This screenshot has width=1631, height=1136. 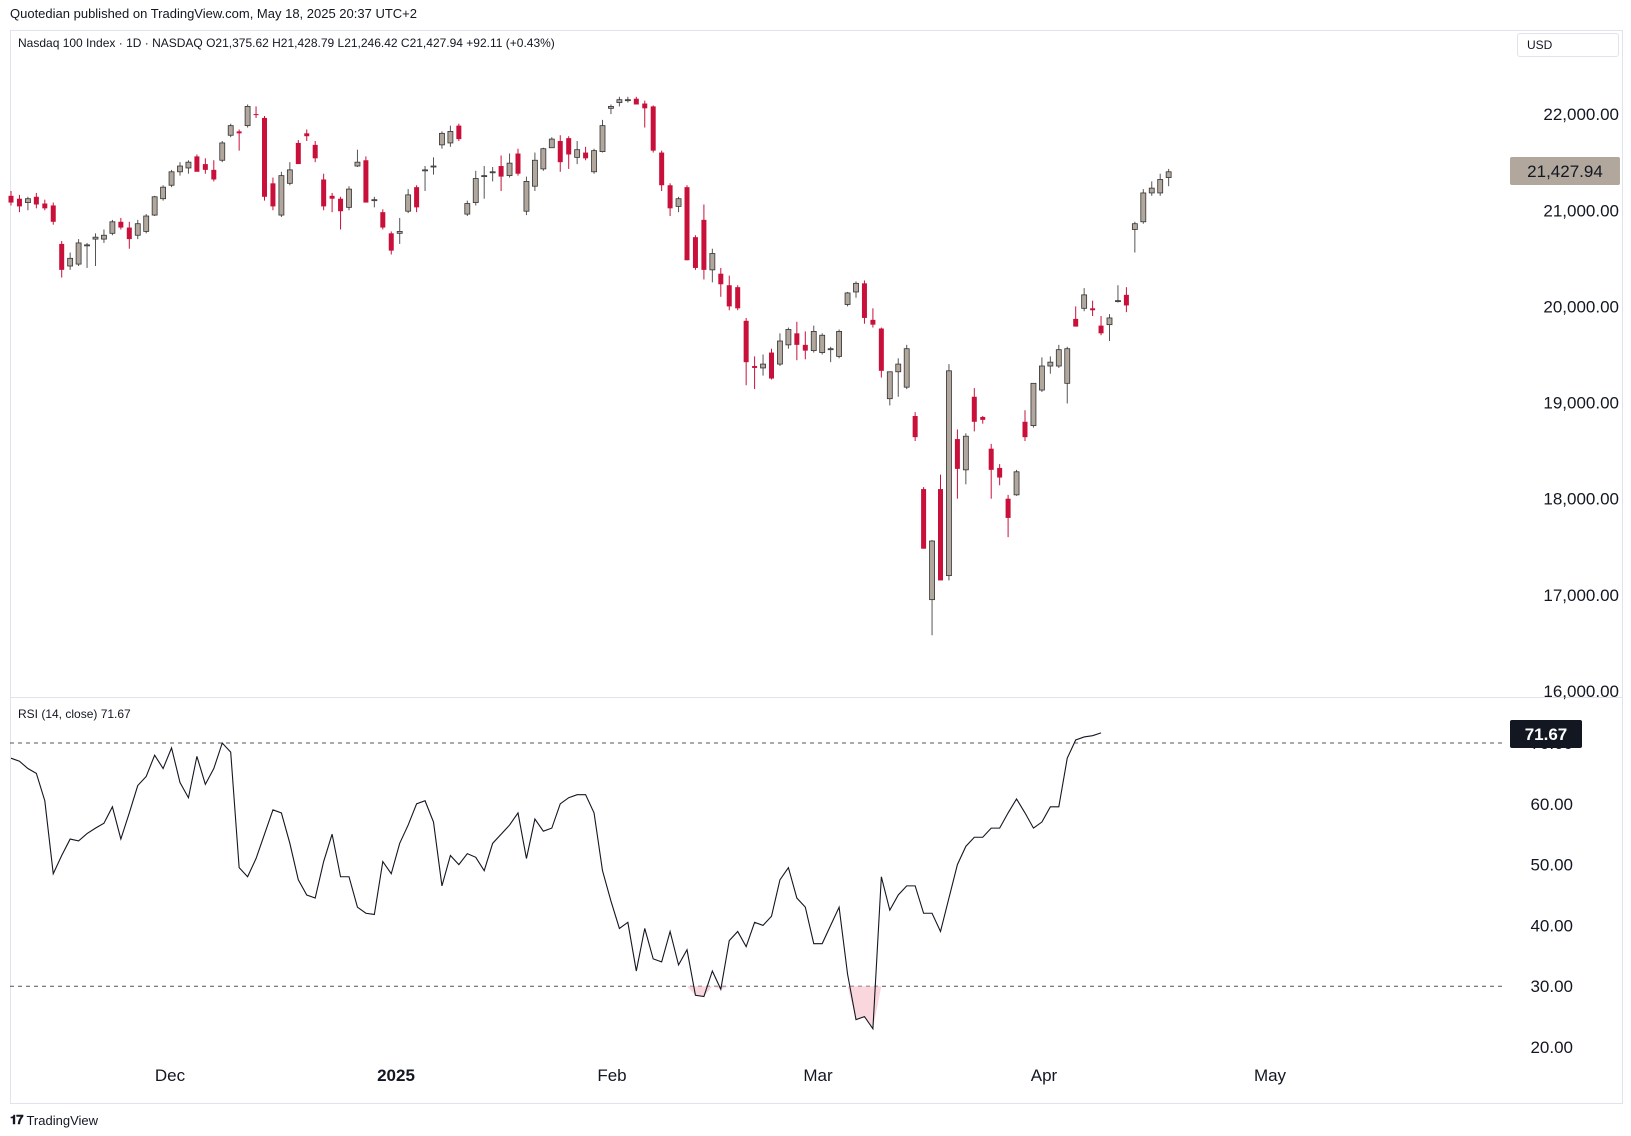 What do you see at coordinates (1270, 1075) in the screenshot?
I see `time-tick-label: May` at bounding box center [1270, 1075].